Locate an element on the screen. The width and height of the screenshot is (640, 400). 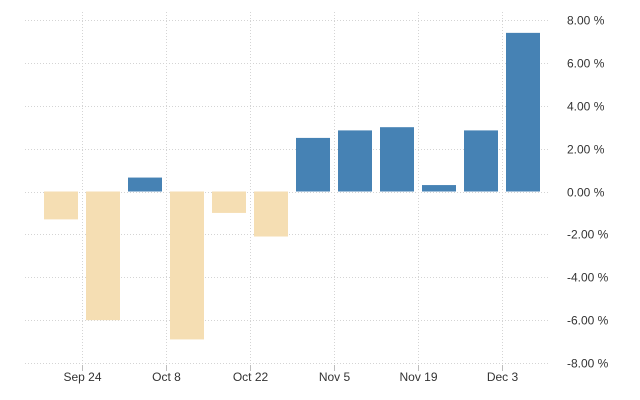
y-tick-label: -6.00 % is located at coordinates (588, 321).